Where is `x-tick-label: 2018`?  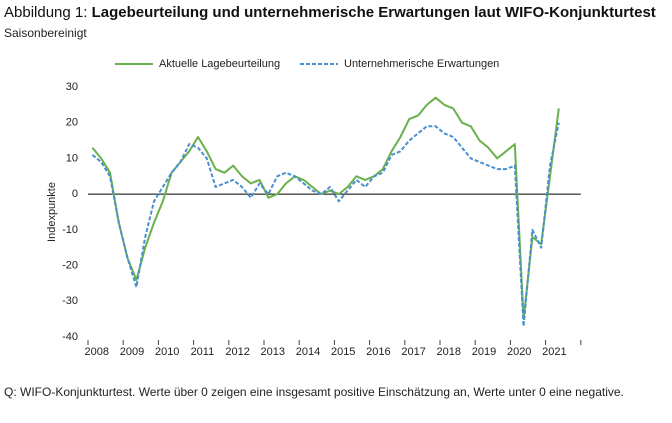
x-tick-label: 2018 is located at coordinates (449, 352).